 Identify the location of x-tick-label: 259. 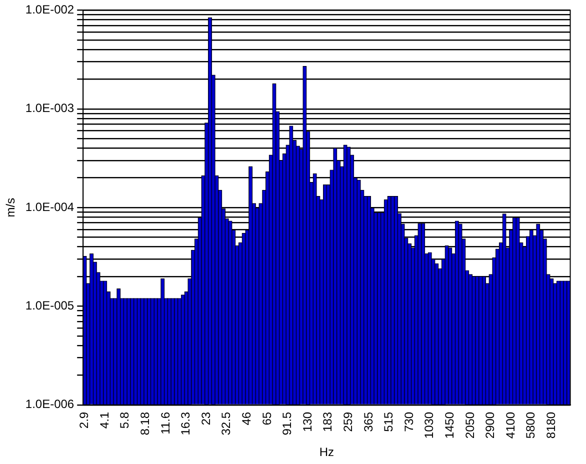
(347, 422).